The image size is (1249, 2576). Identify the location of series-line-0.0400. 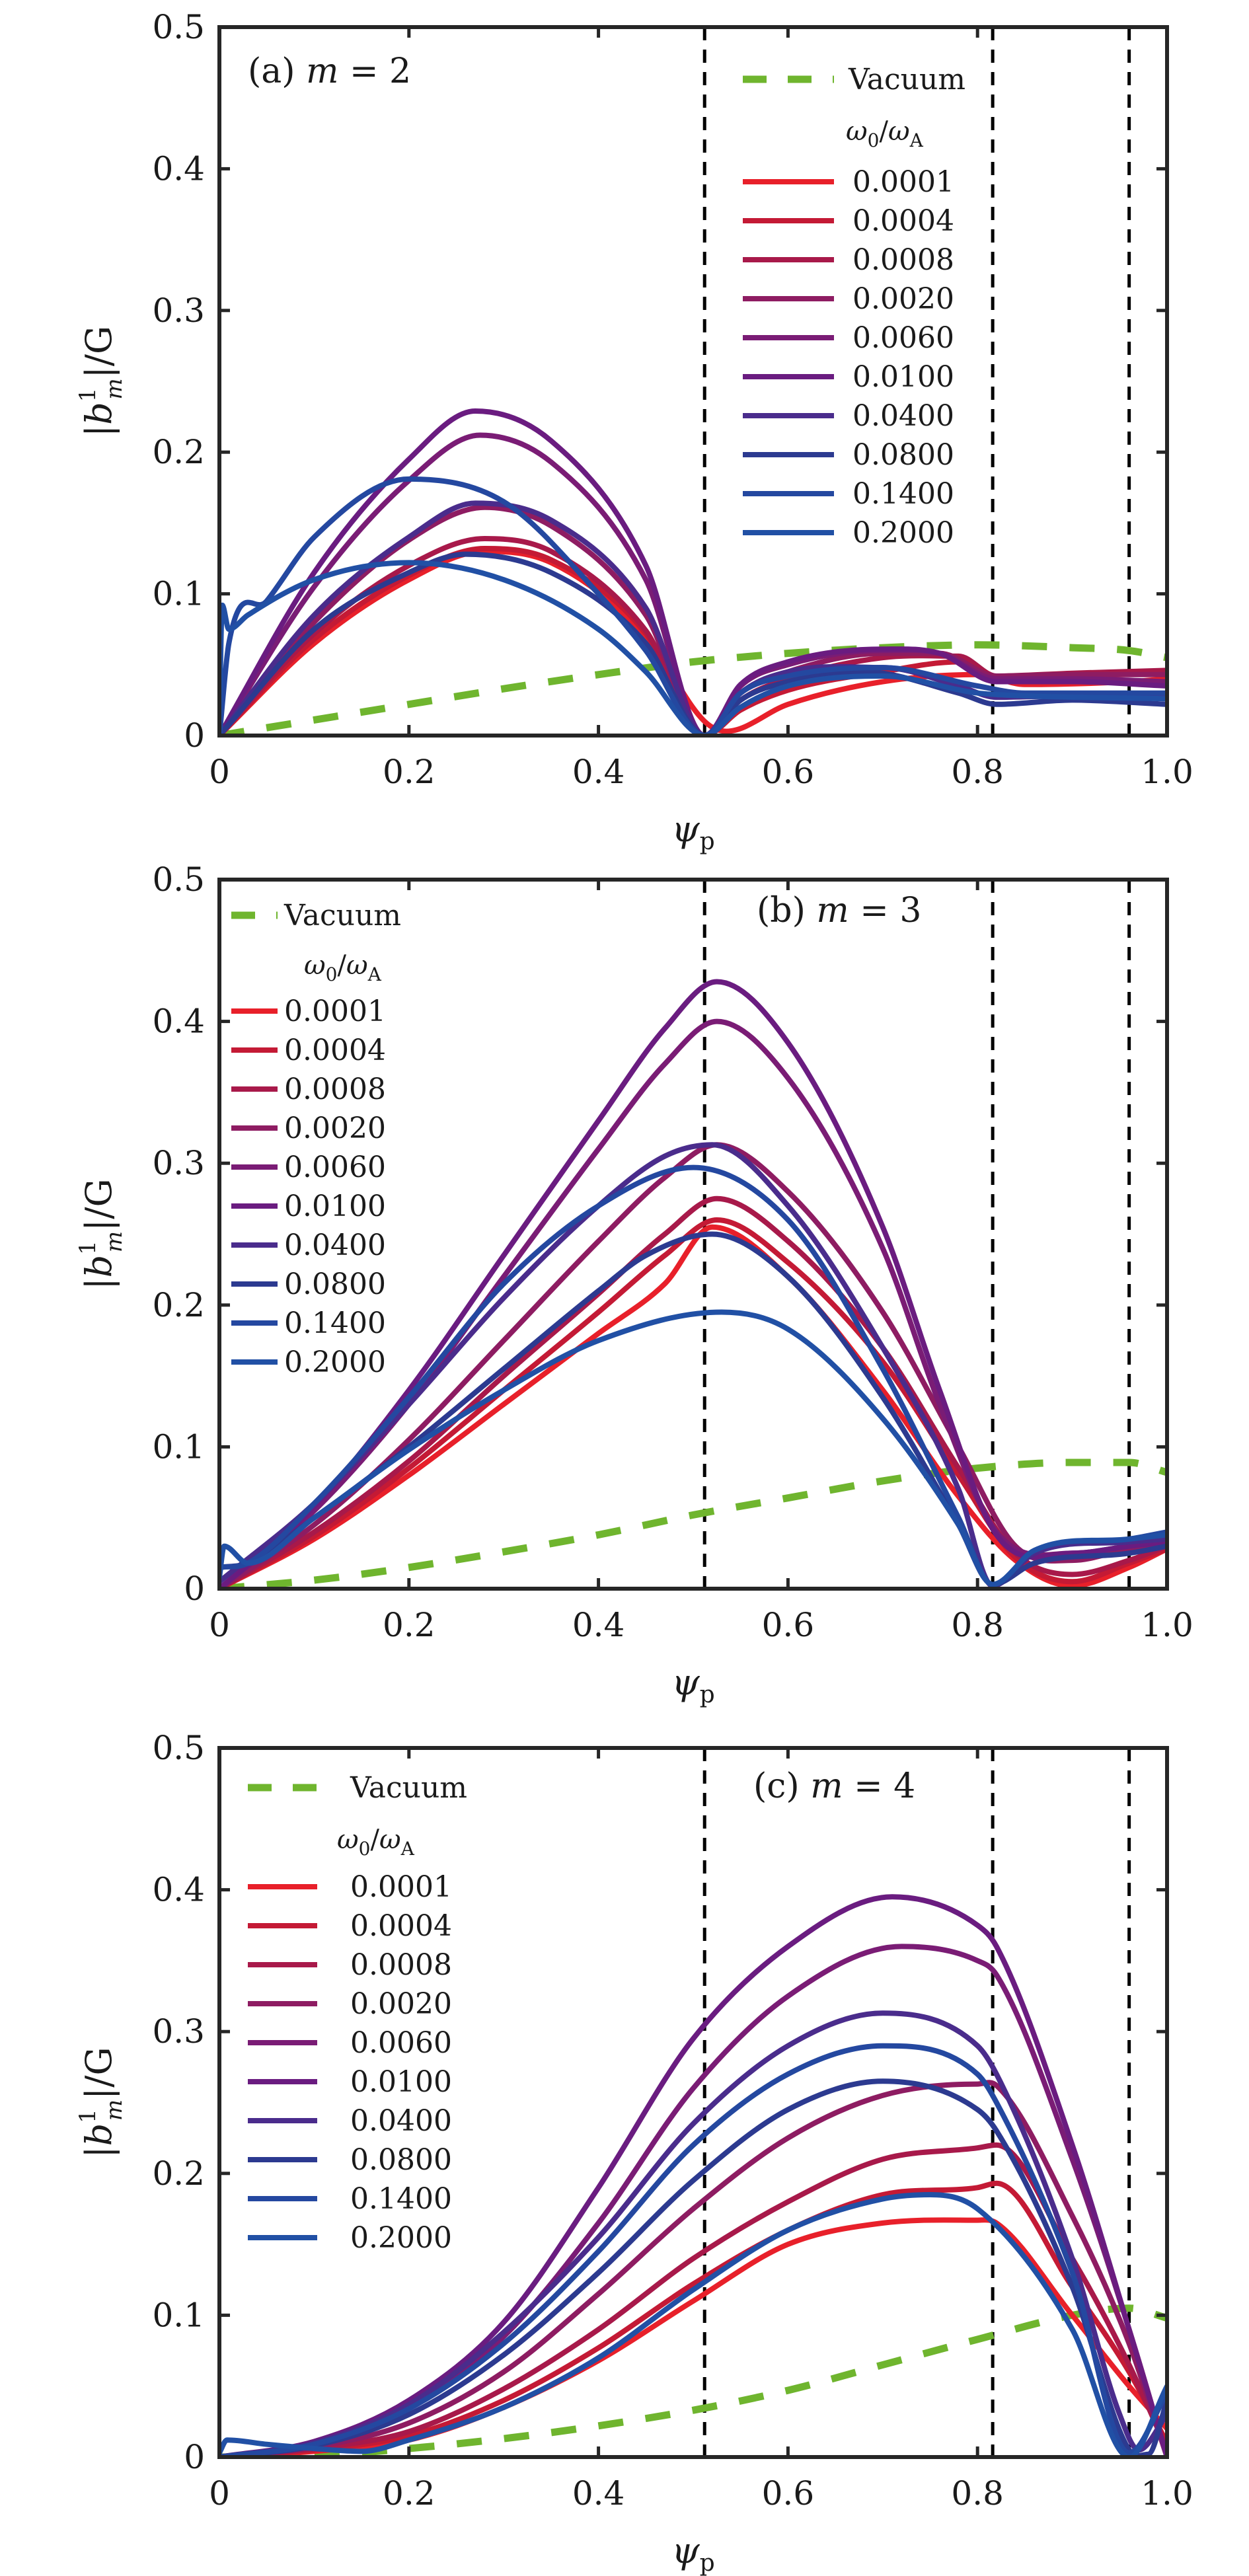
(693, 2233).